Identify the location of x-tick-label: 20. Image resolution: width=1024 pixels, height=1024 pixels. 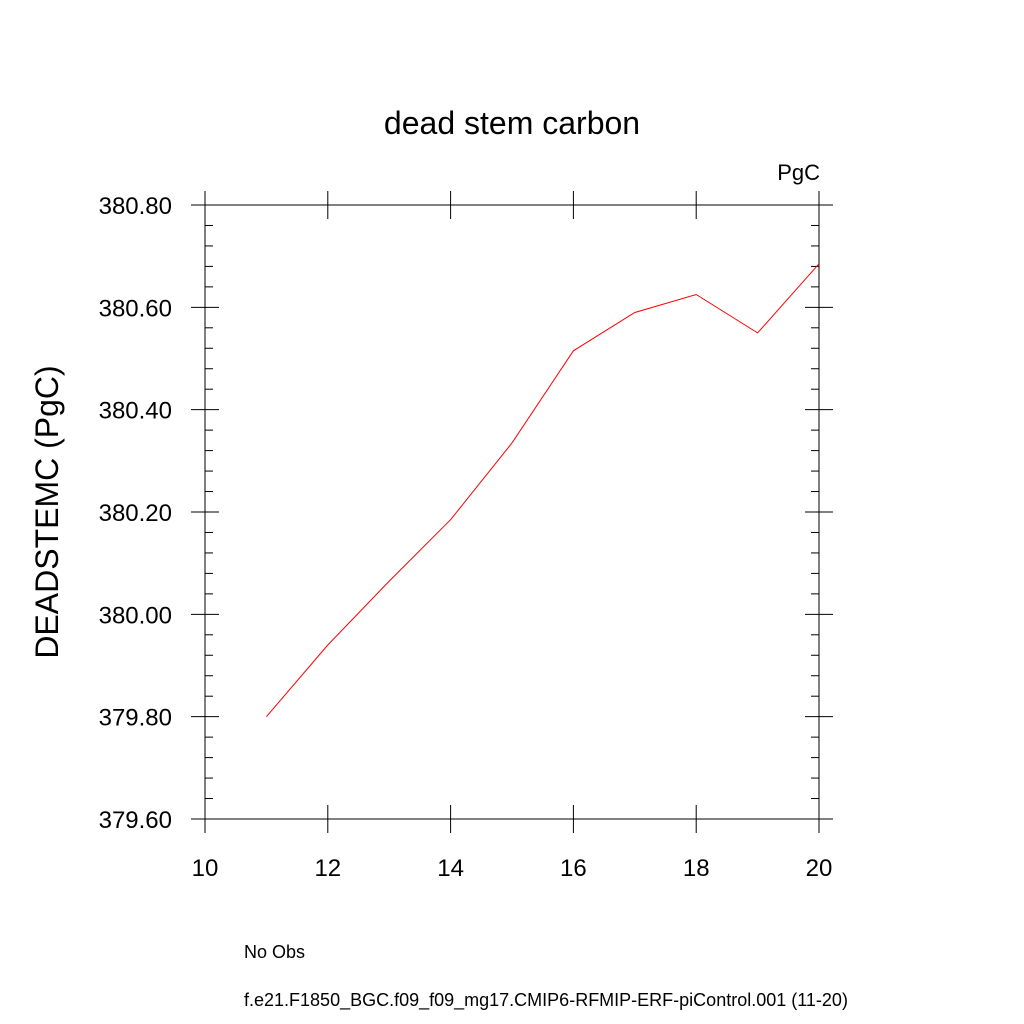
(819, 868).